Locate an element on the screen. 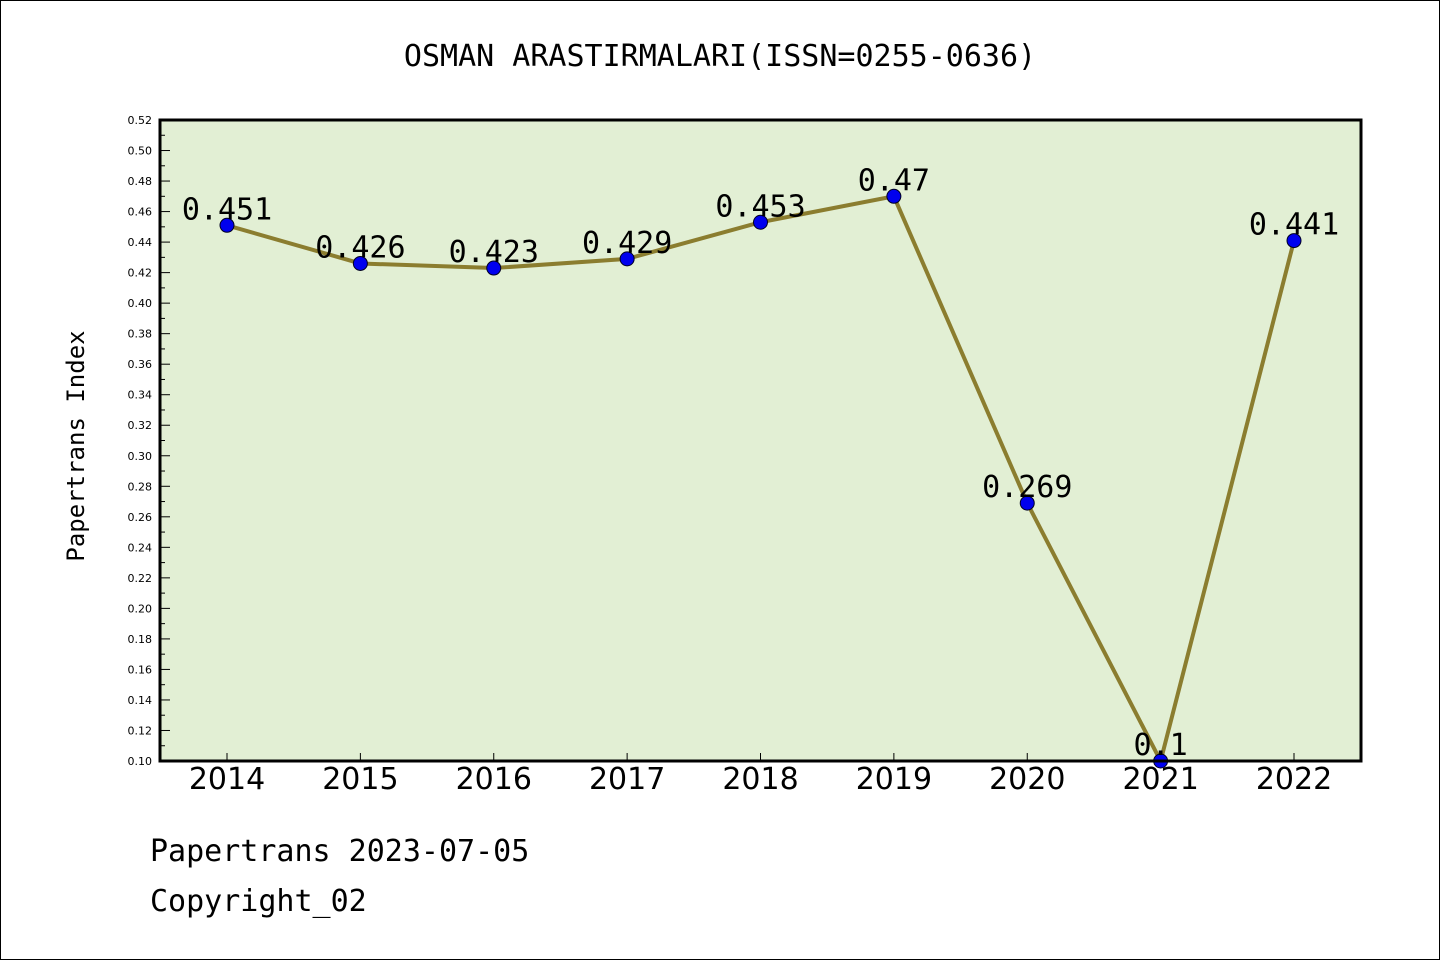  data-label: 0.426 is located at coordinates (360, 247).